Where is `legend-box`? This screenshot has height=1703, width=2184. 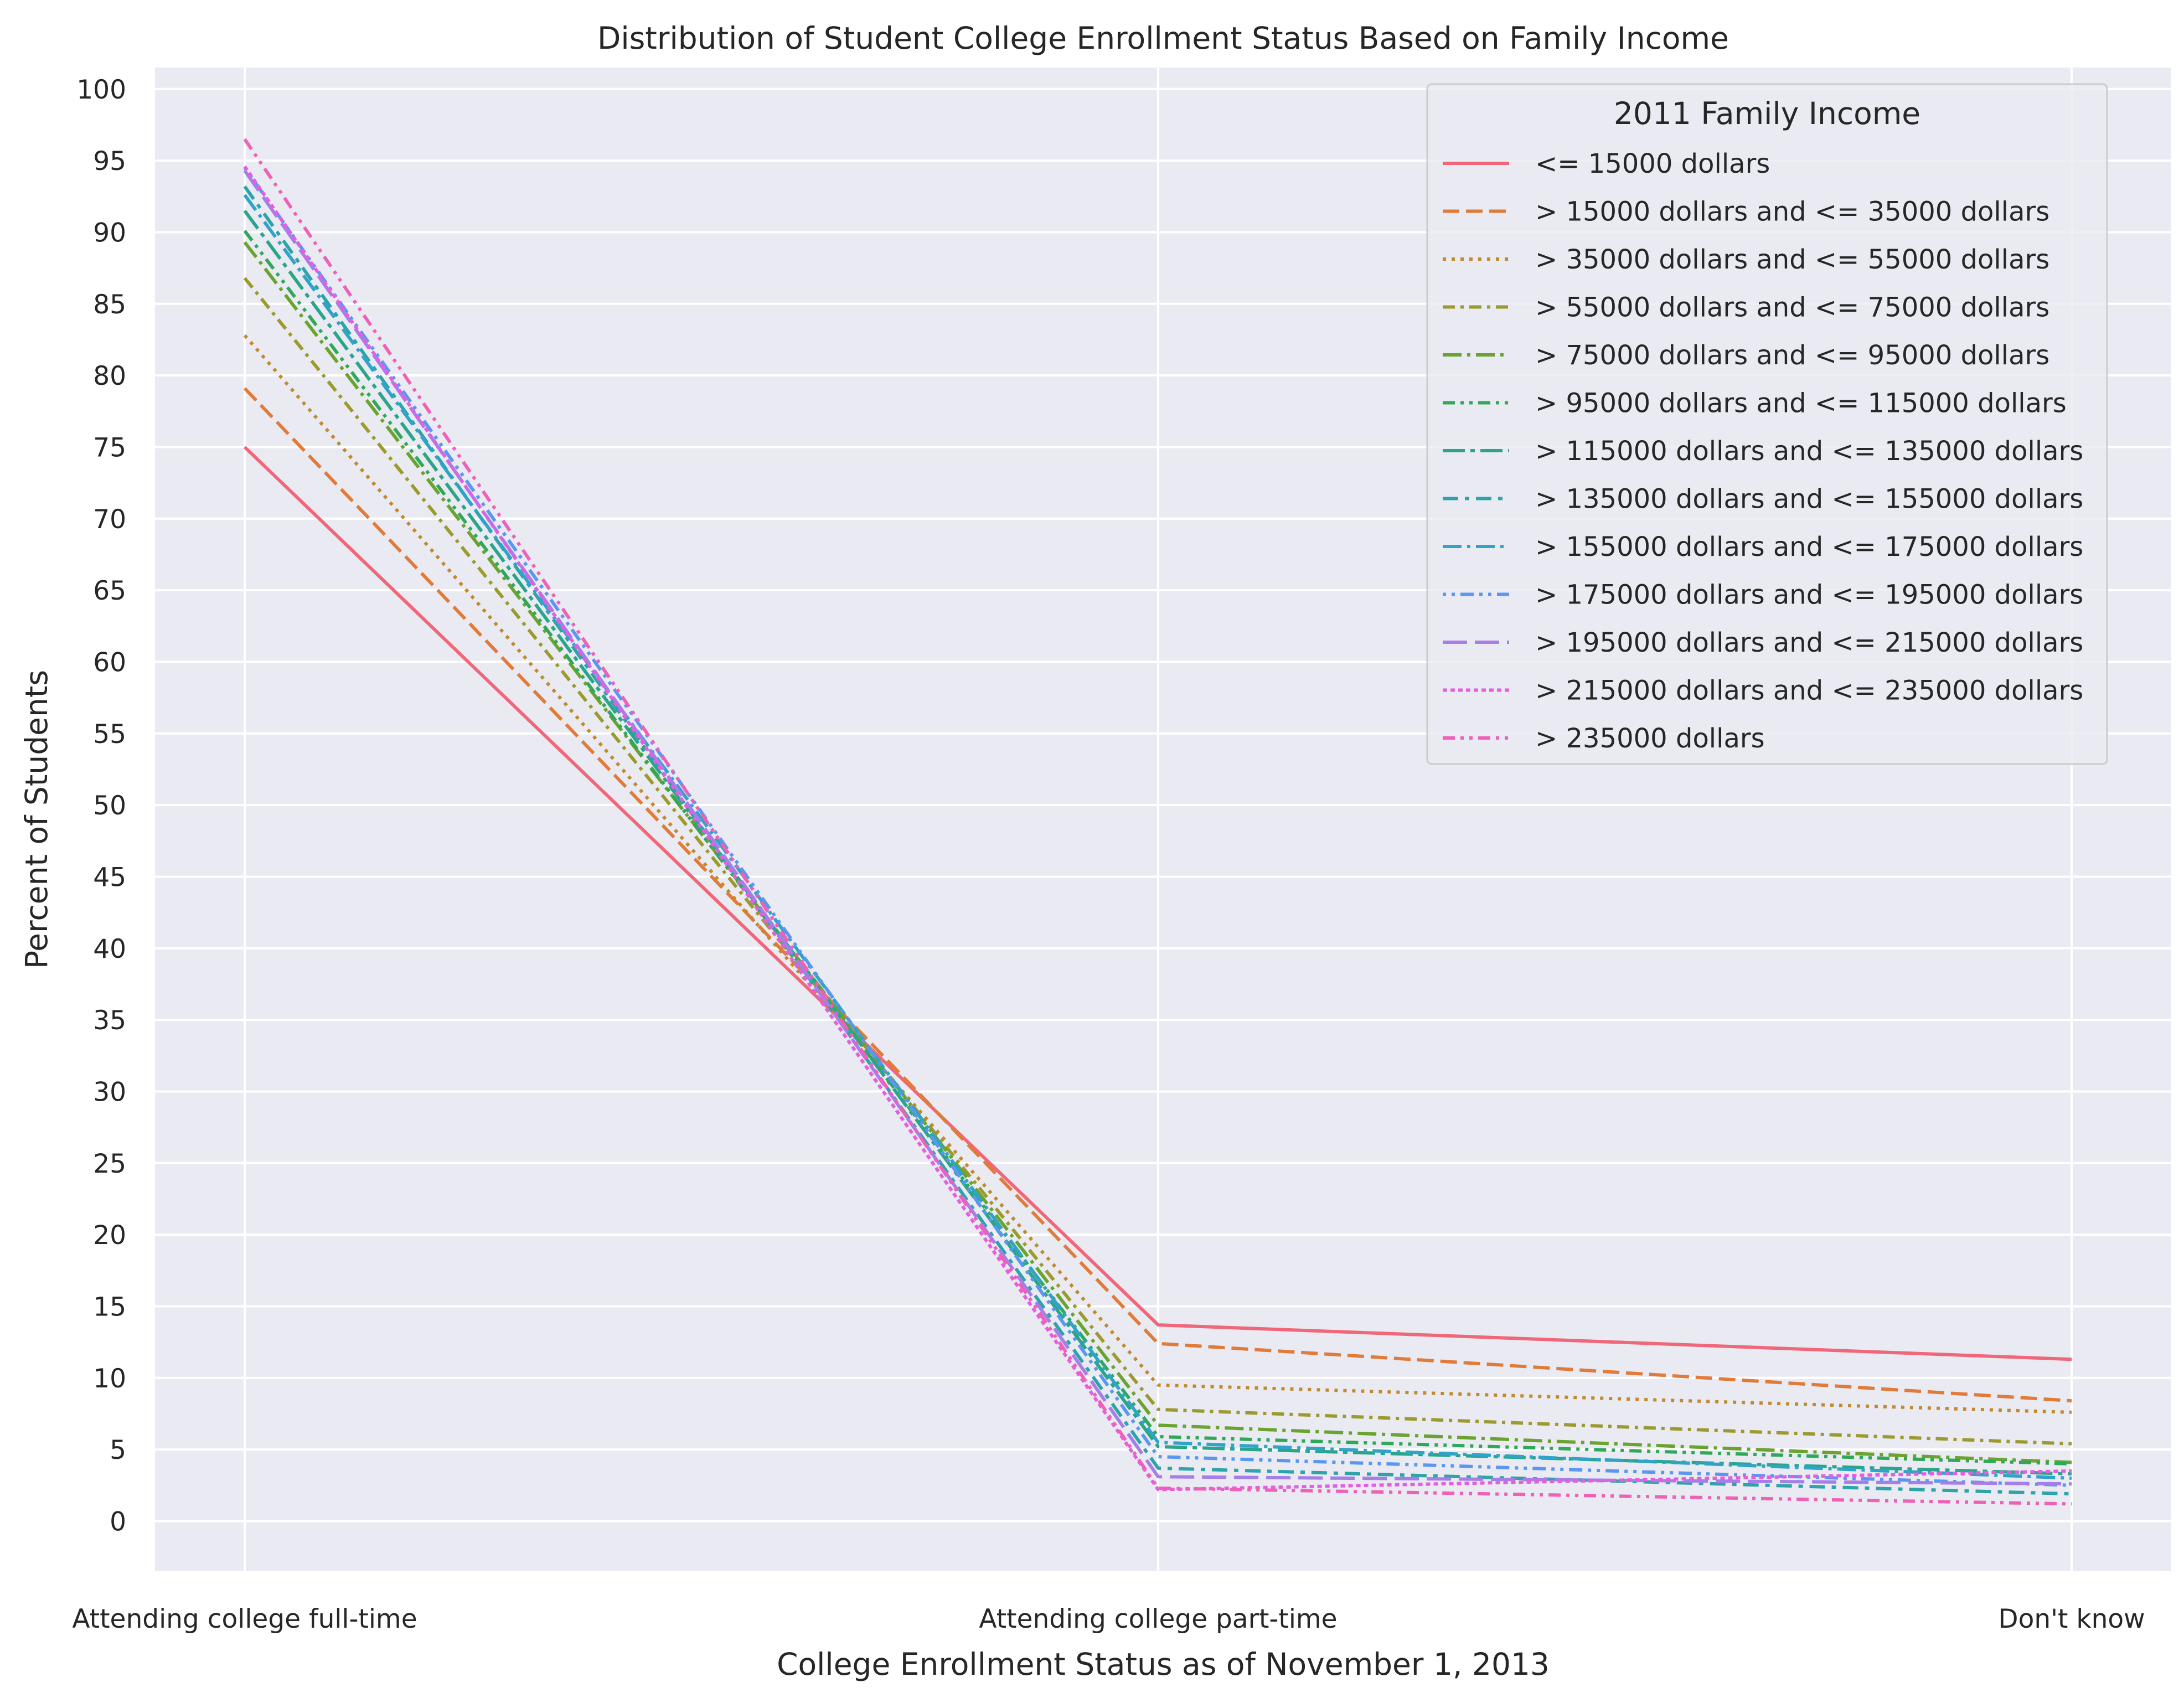
legend-box is located at coordinates (1767, 424).